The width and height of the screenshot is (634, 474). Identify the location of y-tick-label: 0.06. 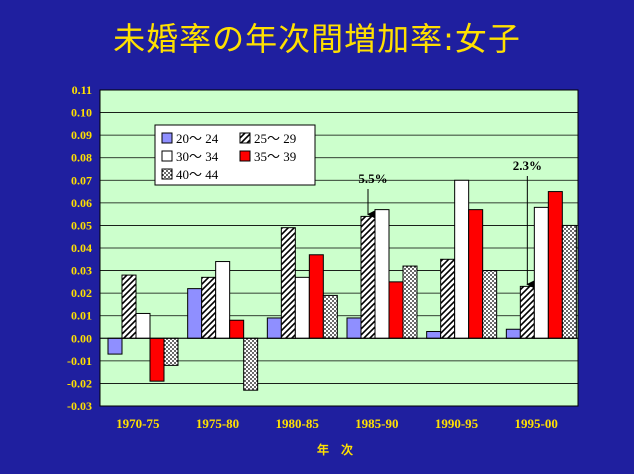
(81, 203).